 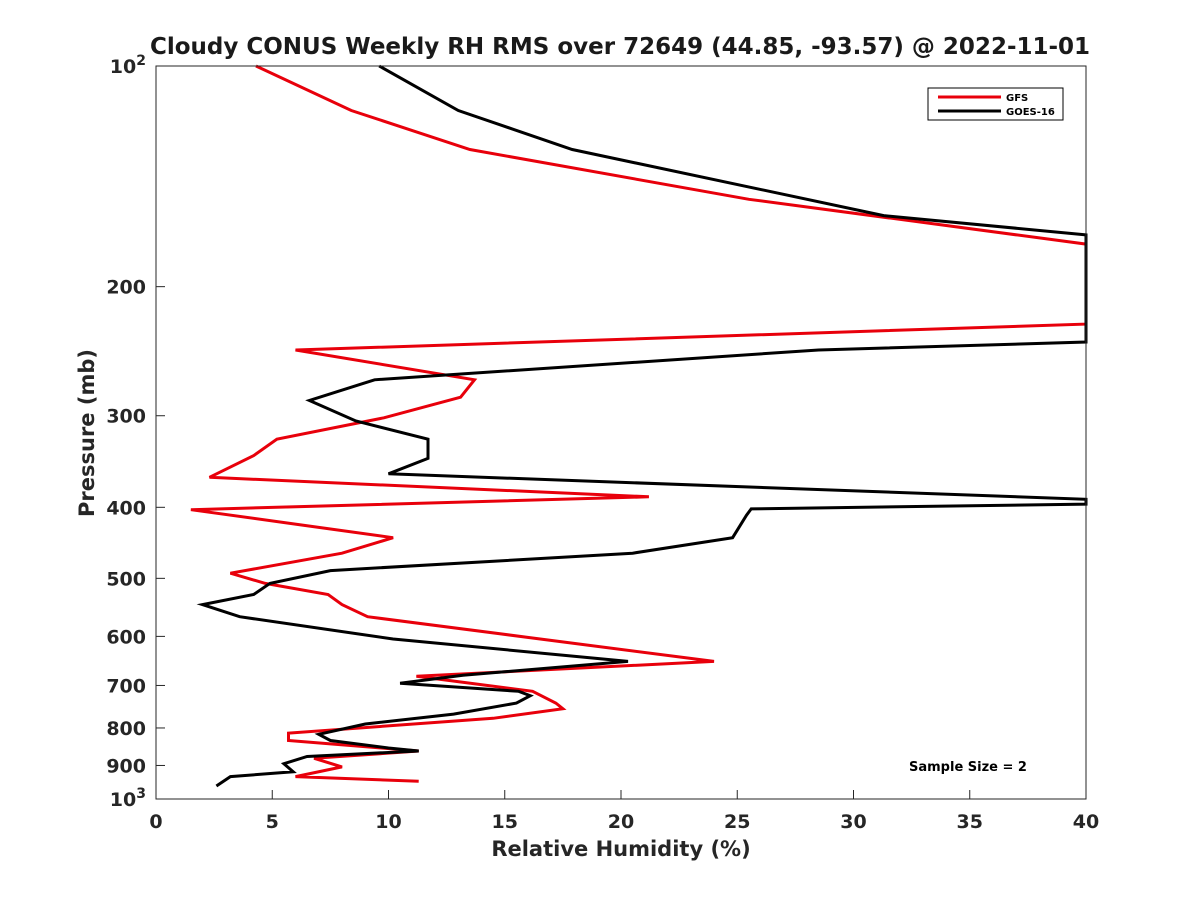 I want to click on x-tick-label: 10, so click(x=388, y=822).